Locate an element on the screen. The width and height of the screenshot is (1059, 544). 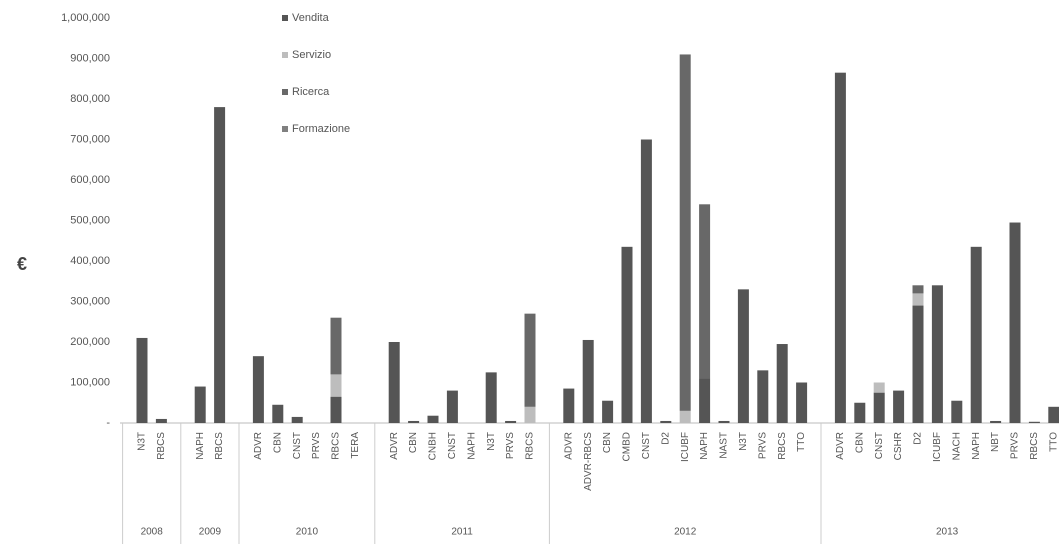
y-tick-label: 200,000 is located at coordinates (90, 342).